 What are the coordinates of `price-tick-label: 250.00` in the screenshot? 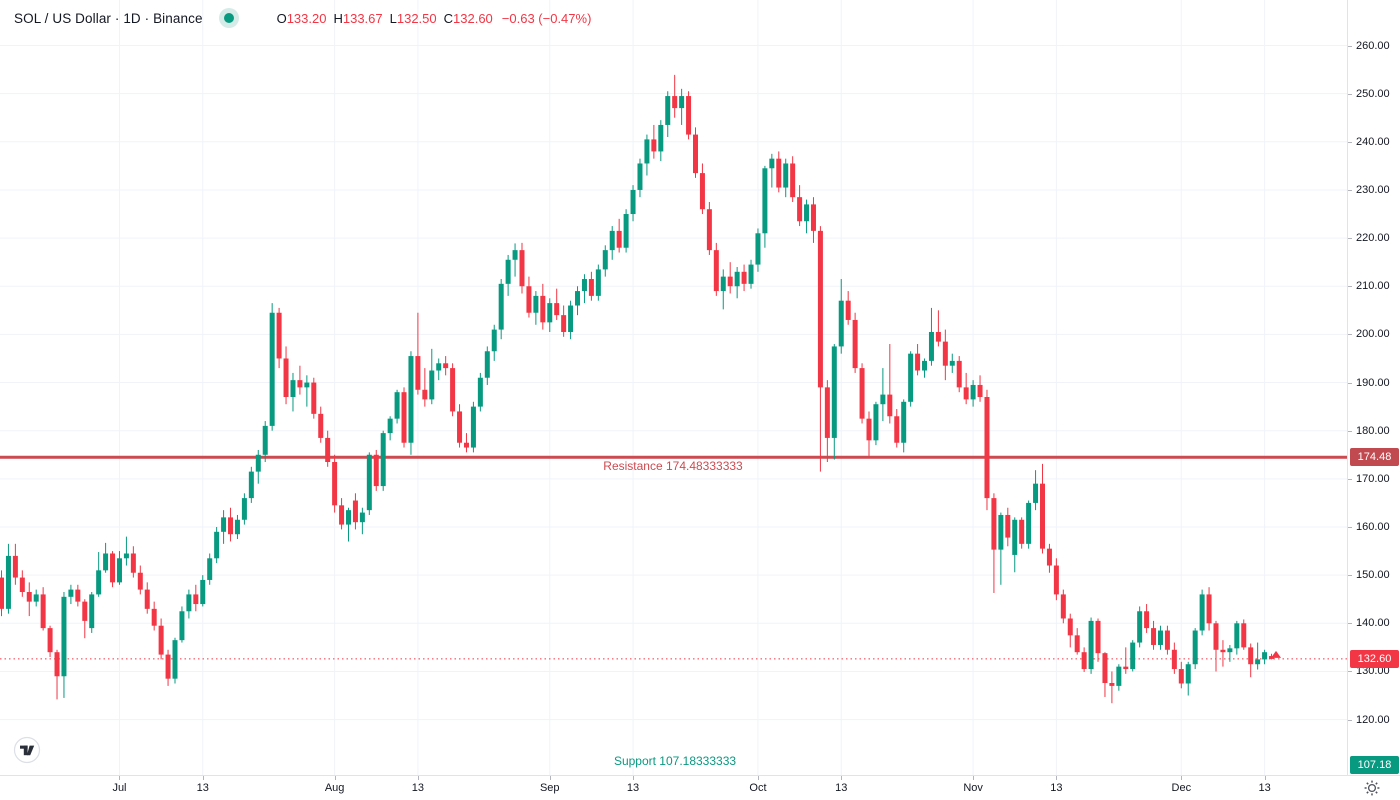 It's located at (1373, 93).